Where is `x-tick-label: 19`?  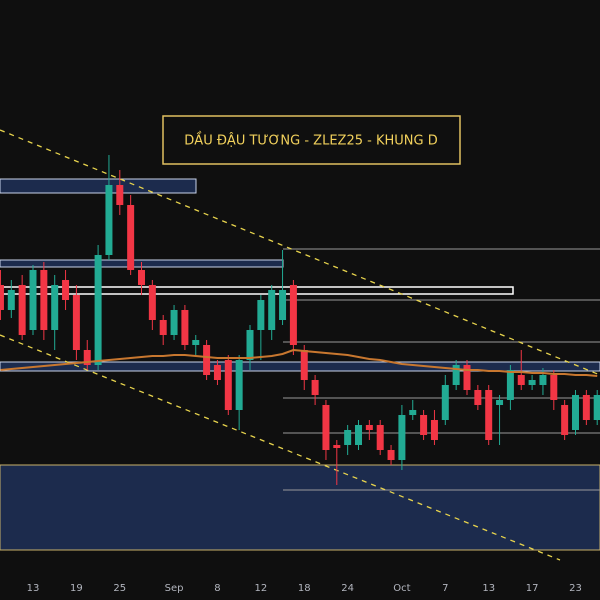
x-tick-label: 19 is located at coordinates (76, 588).